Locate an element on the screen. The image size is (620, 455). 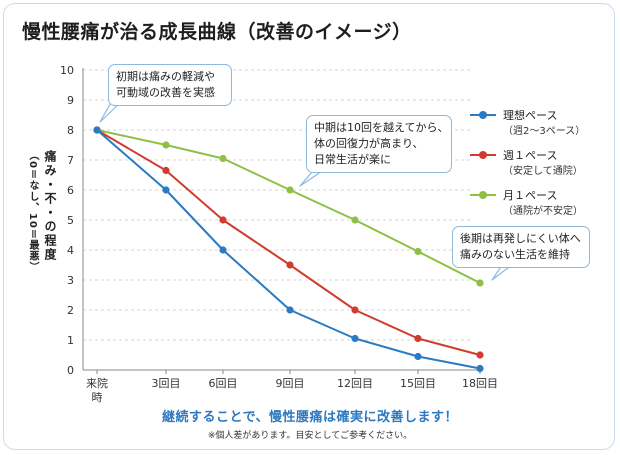
legend-dot-monthly is located at coordinates (483, 195).